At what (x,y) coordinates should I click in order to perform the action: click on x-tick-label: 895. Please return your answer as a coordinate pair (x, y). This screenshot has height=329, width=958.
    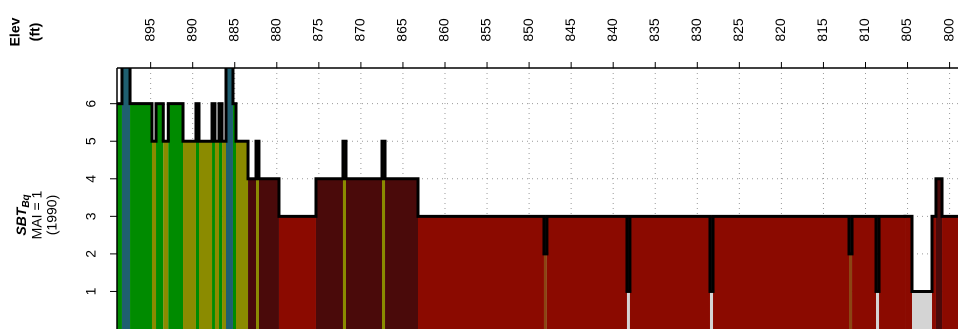
    Looking at the image, I should click on (149, 30).